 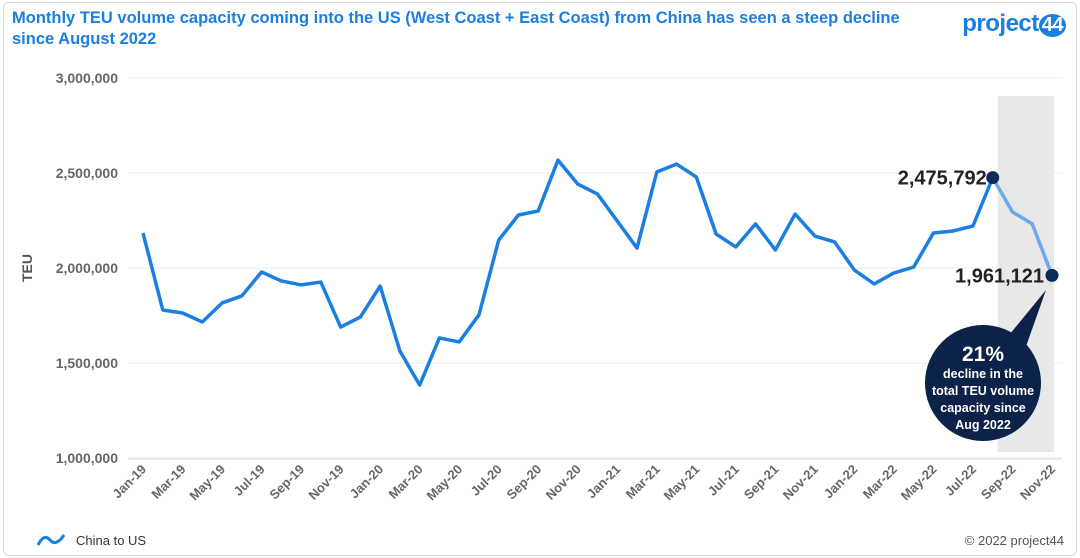 I want to click on x-tick-label: Jul-20, so click(x=486, y=480).